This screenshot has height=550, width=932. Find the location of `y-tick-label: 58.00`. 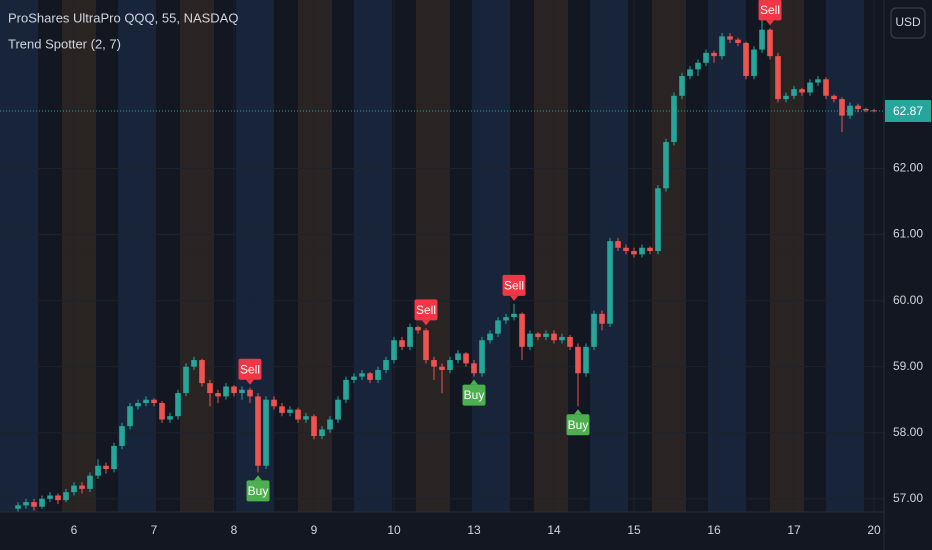

y-tick-label: 58.00 is located at coordinates (908, 432).